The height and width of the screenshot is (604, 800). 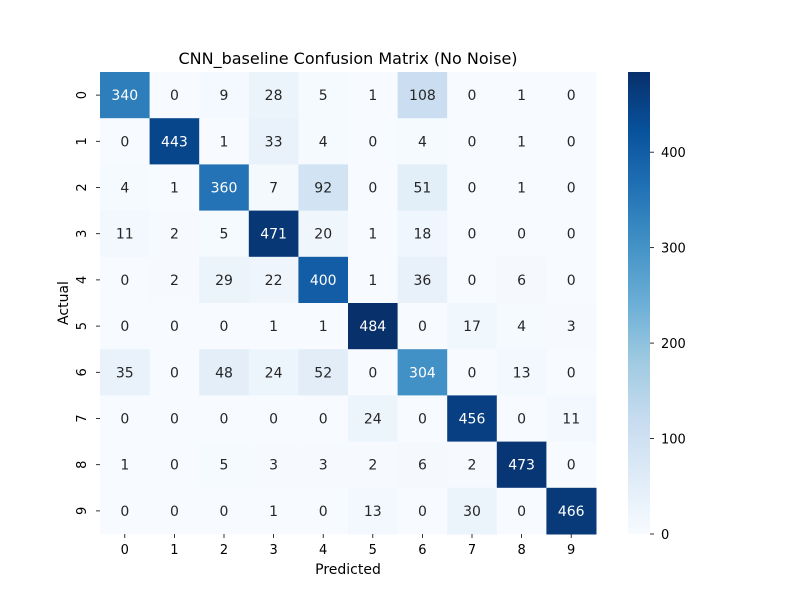 I want to click on cell-value-label: 360, so click(x=224, y=189).